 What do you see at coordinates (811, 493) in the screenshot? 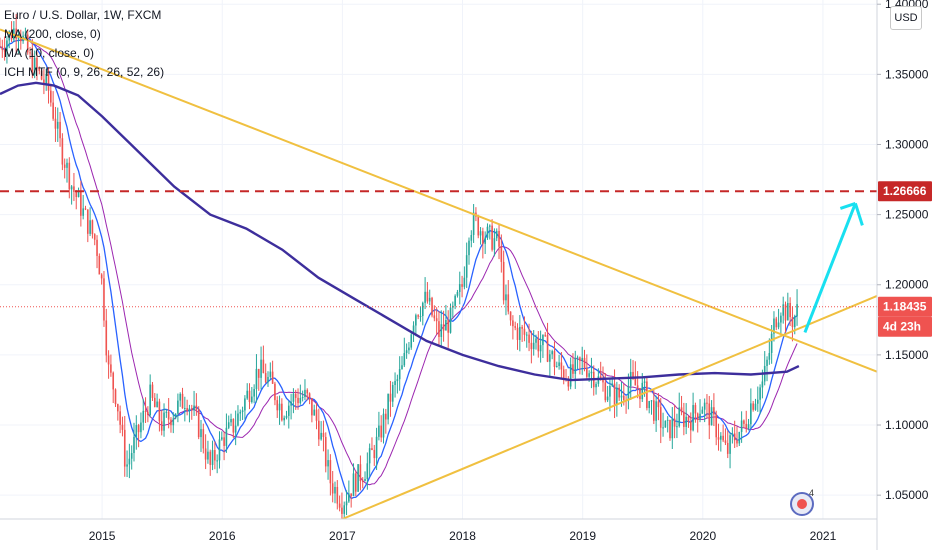
I see `svg-text: 4` at bounding box center [811, 493].